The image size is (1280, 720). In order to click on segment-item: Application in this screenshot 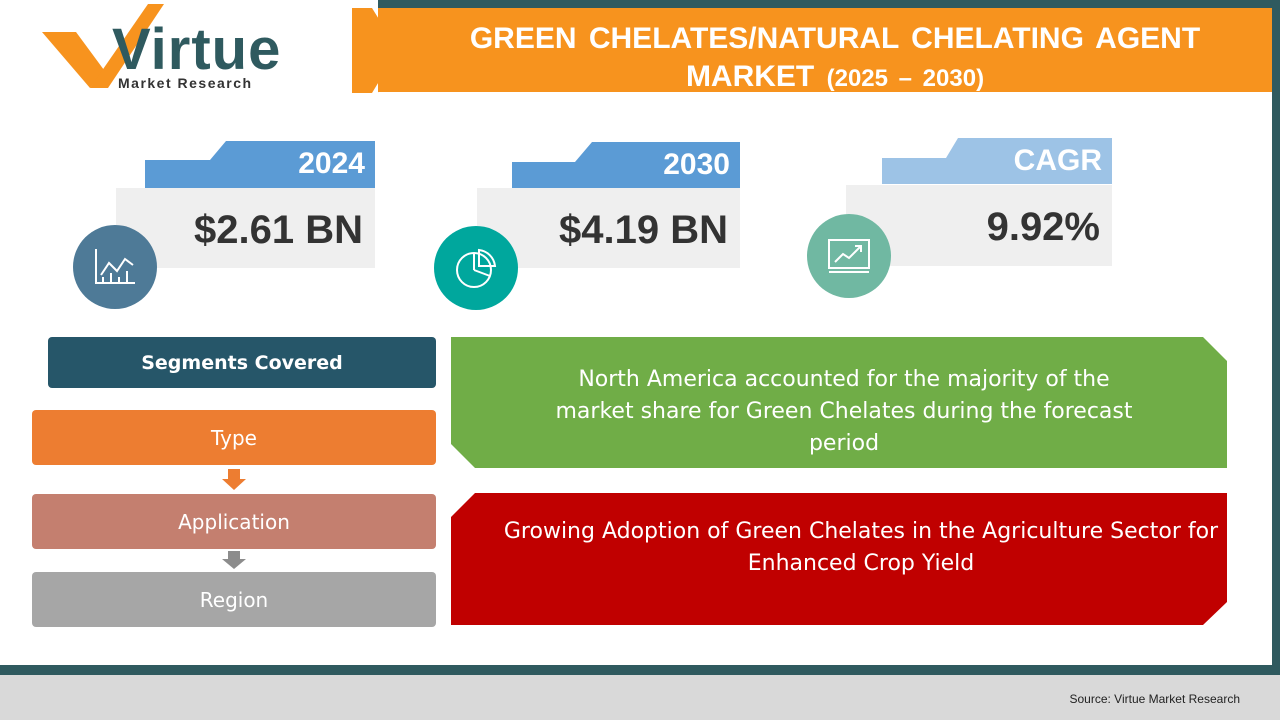, I will do `click(234, 521)`.